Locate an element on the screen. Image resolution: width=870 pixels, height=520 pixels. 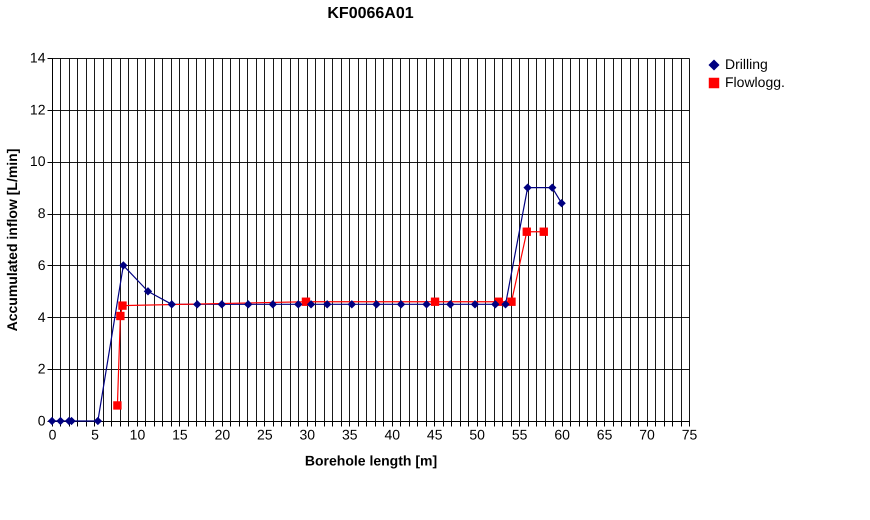
chart-title: KF0066A01 is located at coordinates (370, 13).